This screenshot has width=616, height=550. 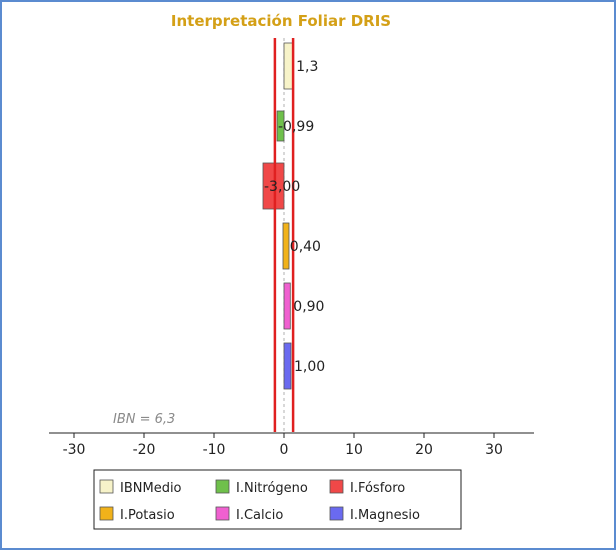 What do you see at coordinates (147, 515) in the screenshot?
I see `legend-label-4: I.Potasio` at bounding box center [147, 515].